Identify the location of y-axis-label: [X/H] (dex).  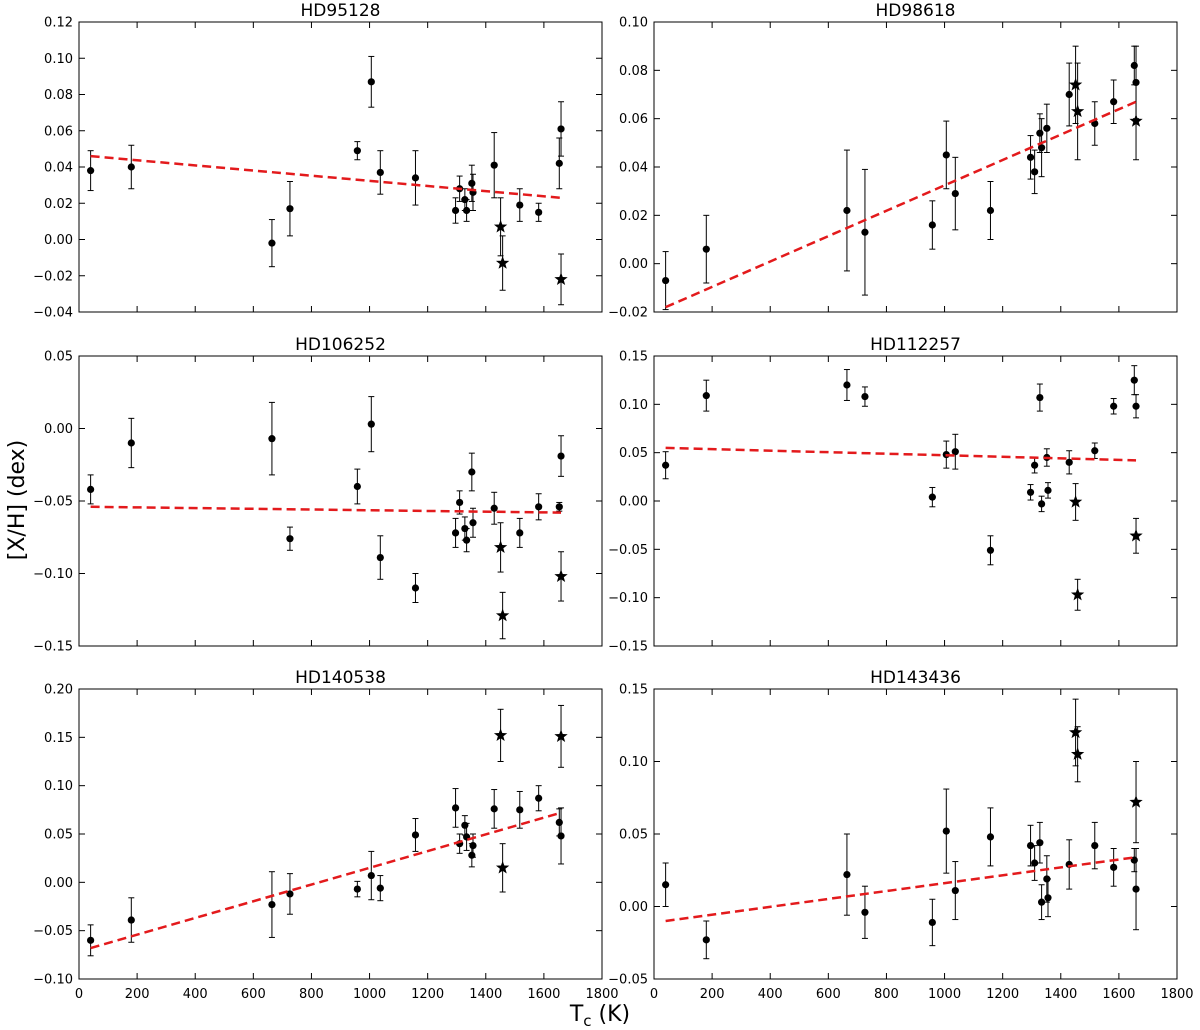
(17, 500).